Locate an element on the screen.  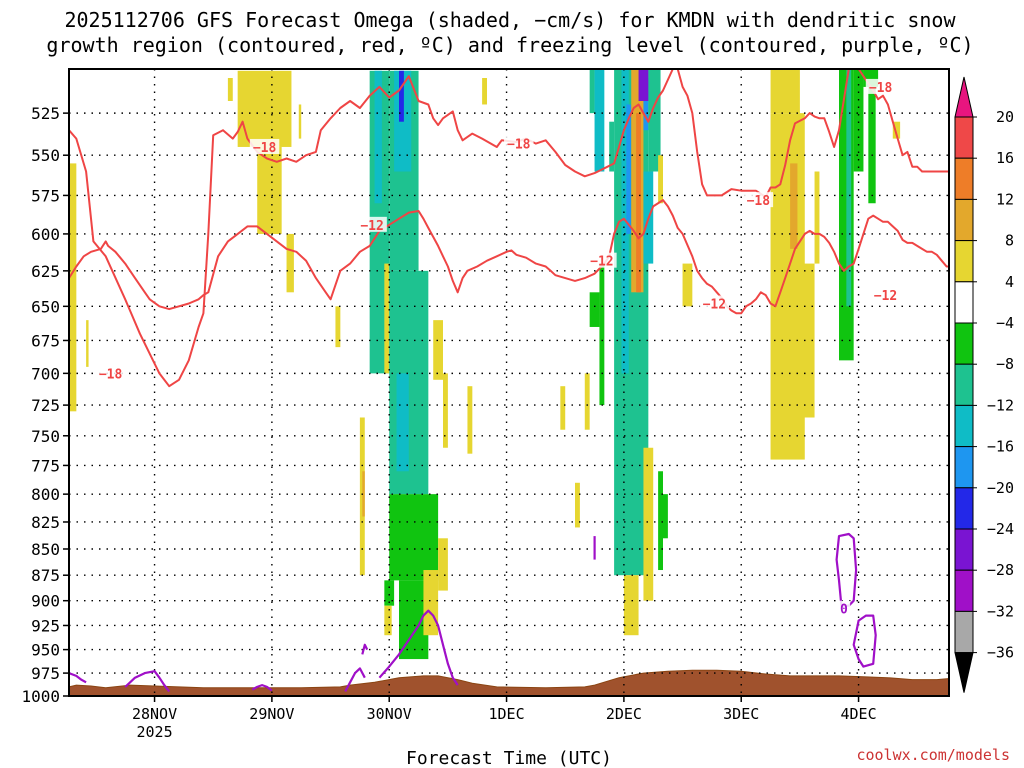
colorbar-max-arrow is located at coordinates (964, 97).